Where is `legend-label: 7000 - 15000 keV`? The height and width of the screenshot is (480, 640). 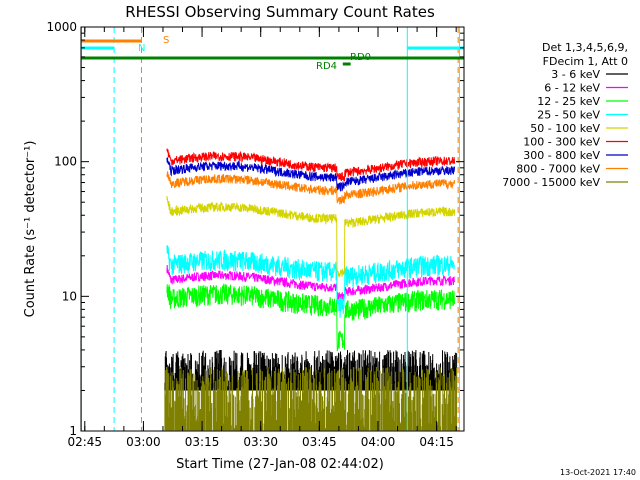
legend-label: 7000 - 15000 keV is located at coordinates (551, 182).